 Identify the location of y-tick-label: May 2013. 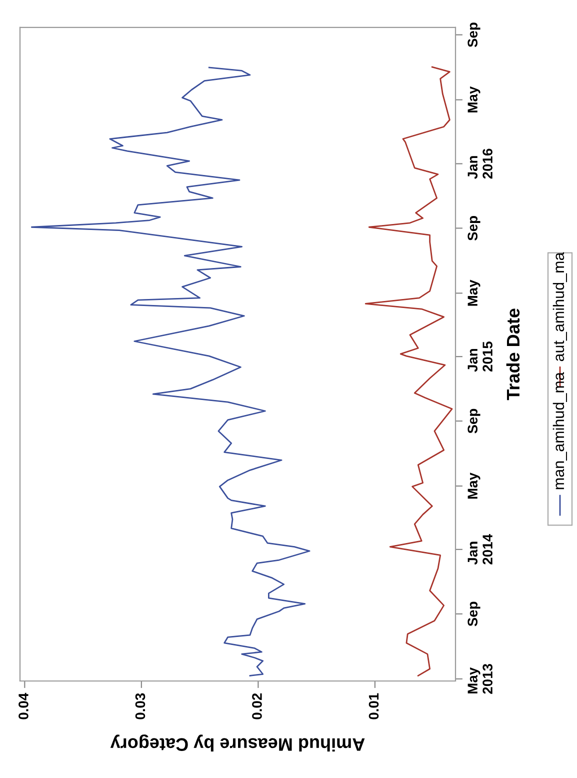
(480, 679).